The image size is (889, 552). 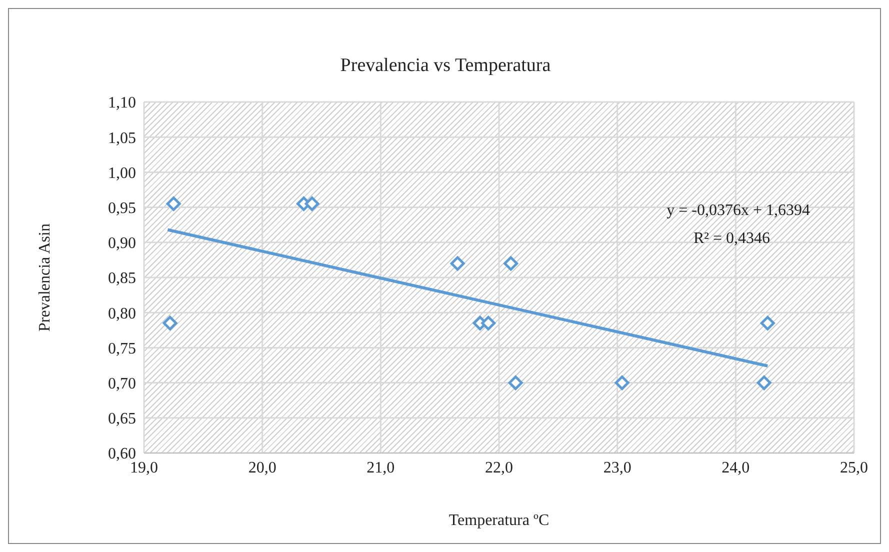 What do you see at coordinates (122, 103) in the screenshot?
I see `y-tick-label: 1,10` at bounding box center [122, 103].